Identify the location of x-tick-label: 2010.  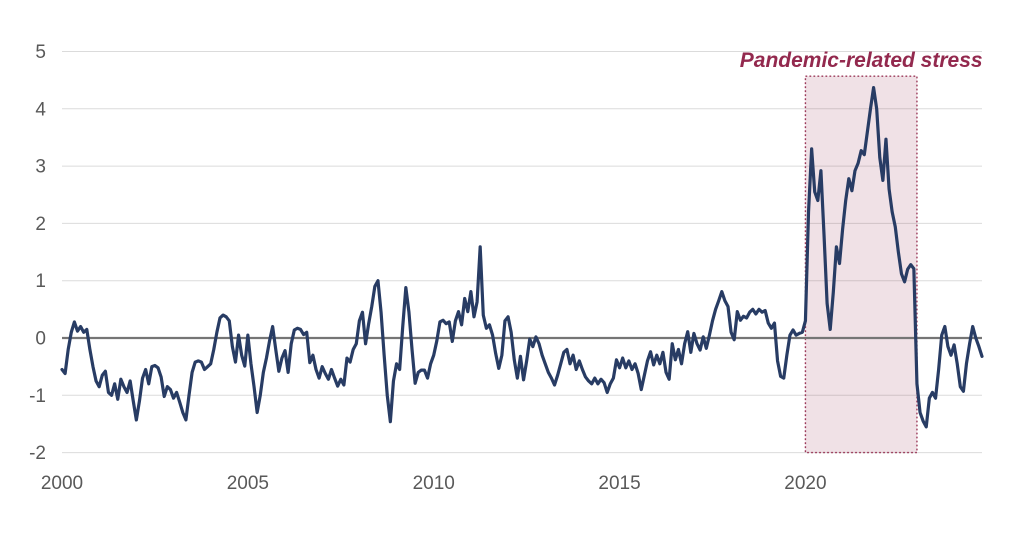
(434, 483).